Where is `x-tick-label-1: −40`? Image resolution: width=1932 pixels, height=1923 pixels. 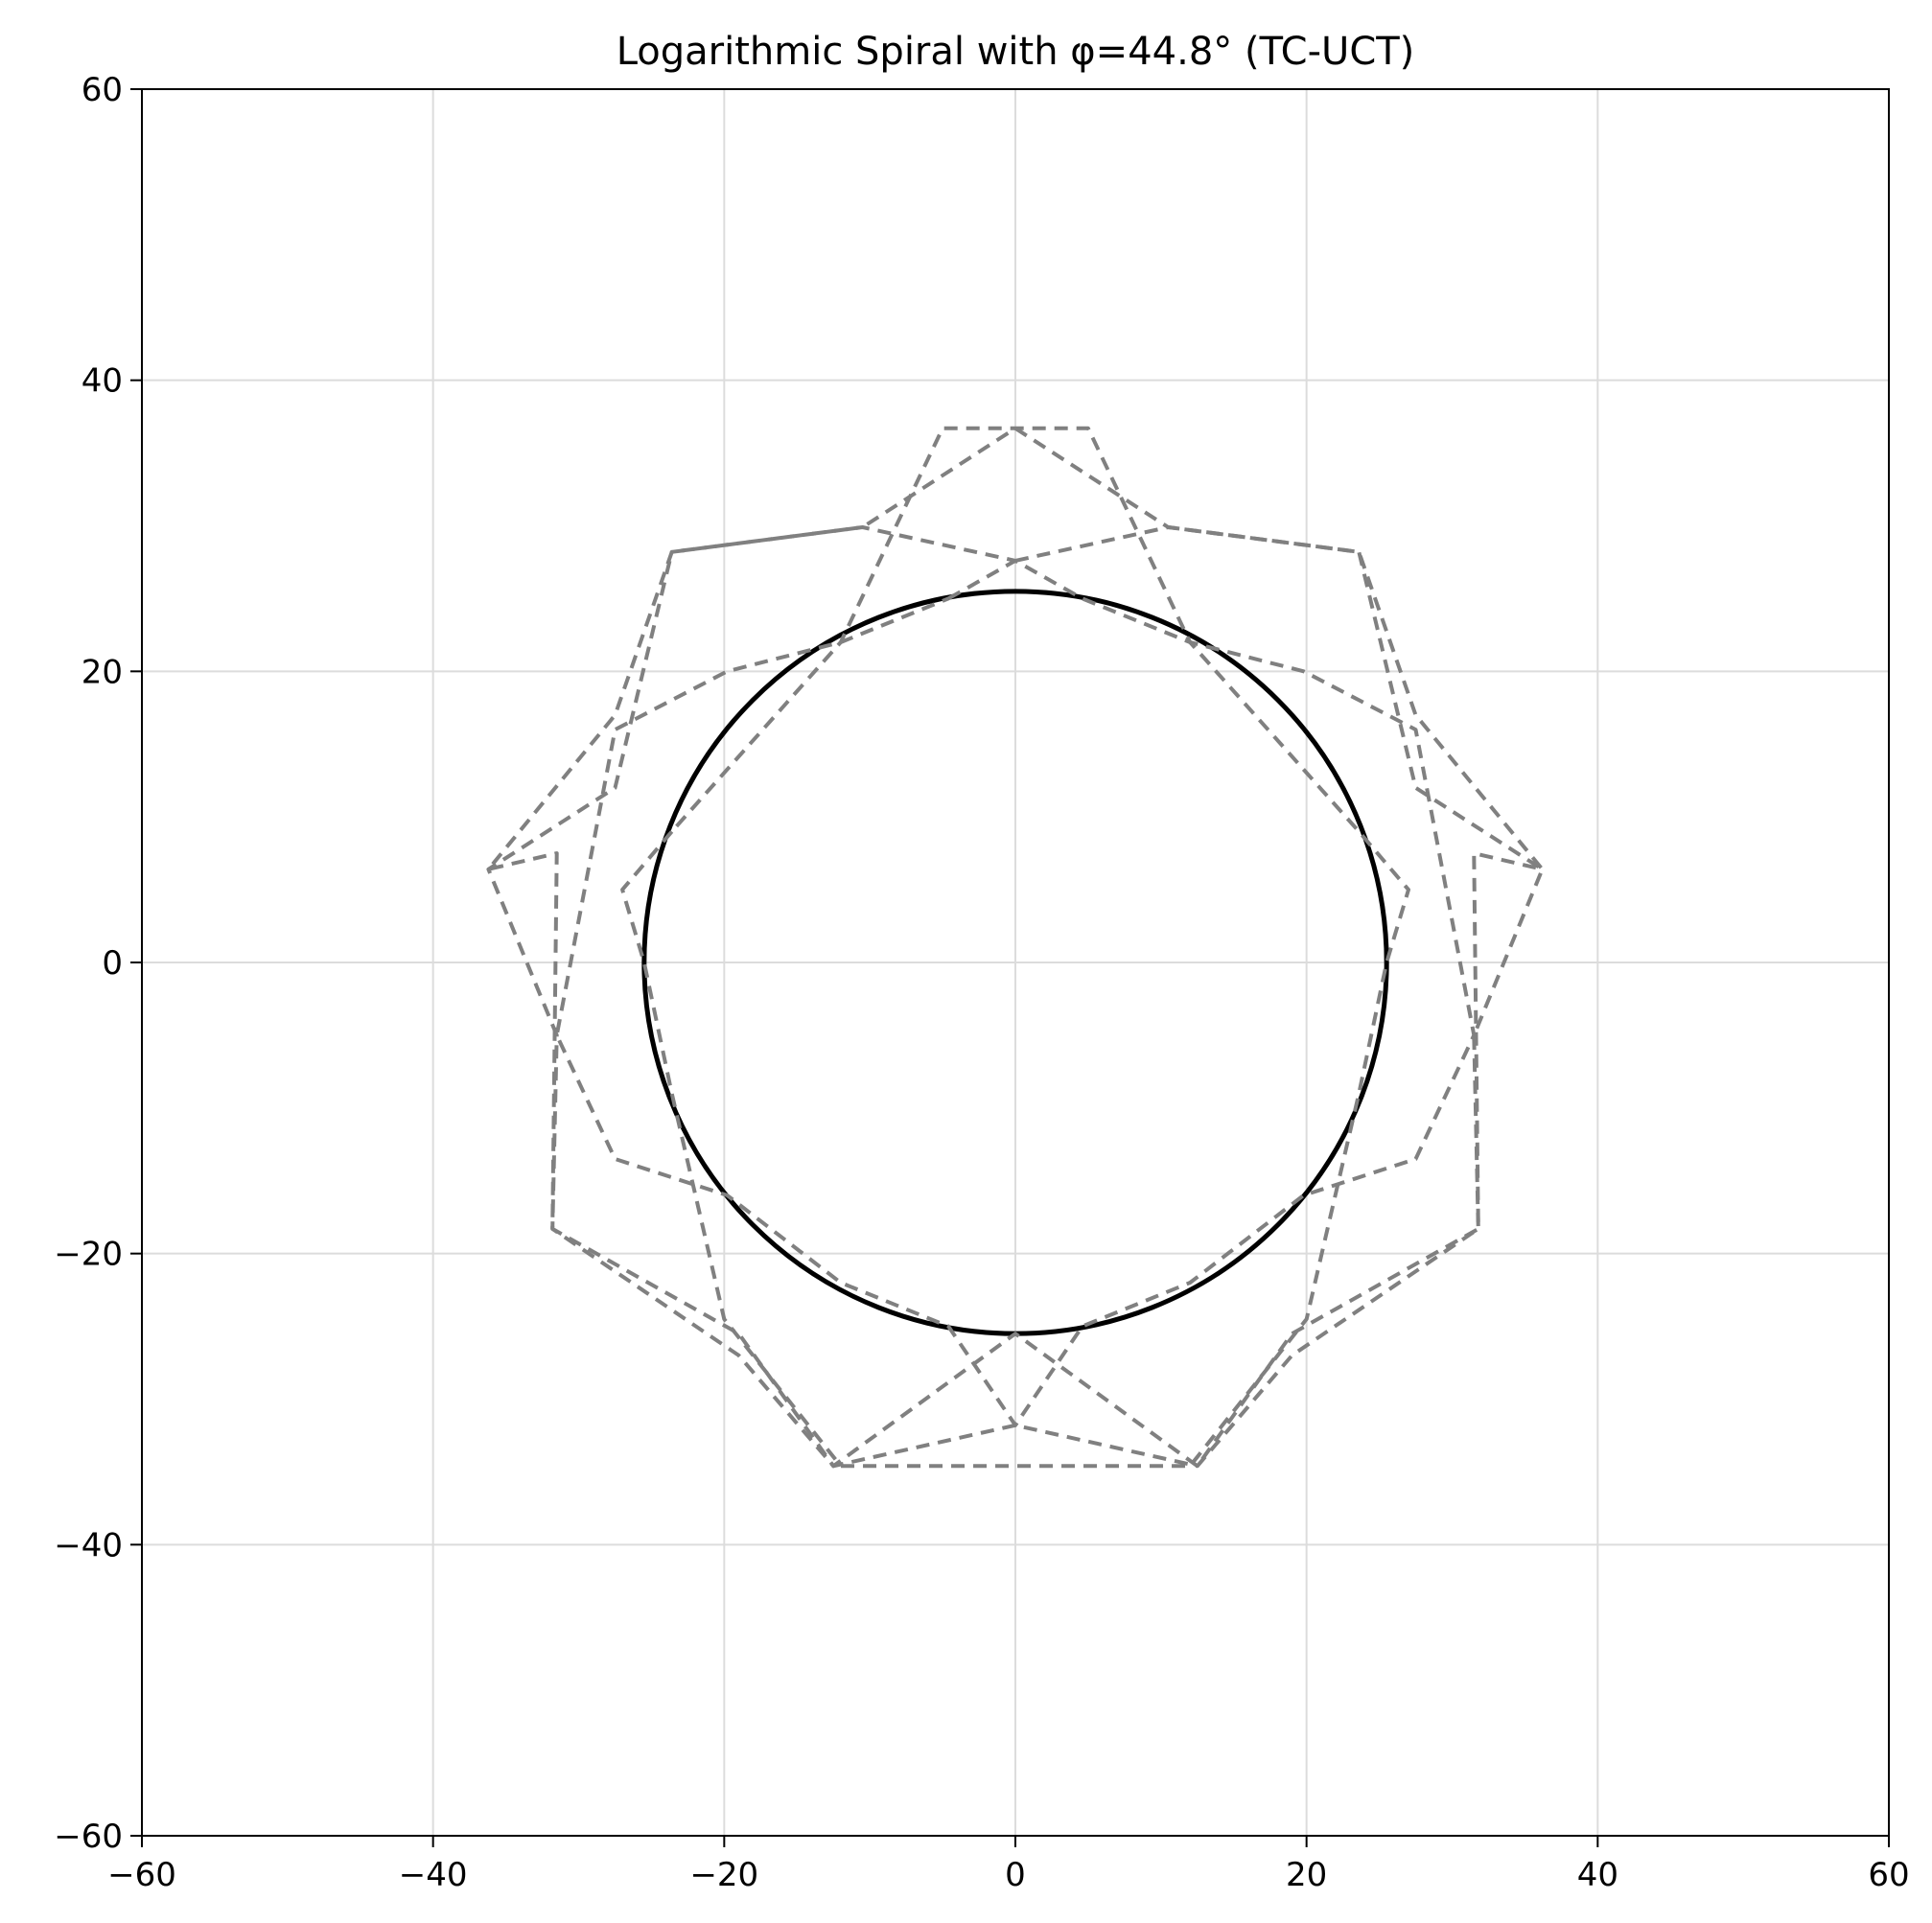
x-tick-label-1: −40 is located at coordinates (433, 1875).